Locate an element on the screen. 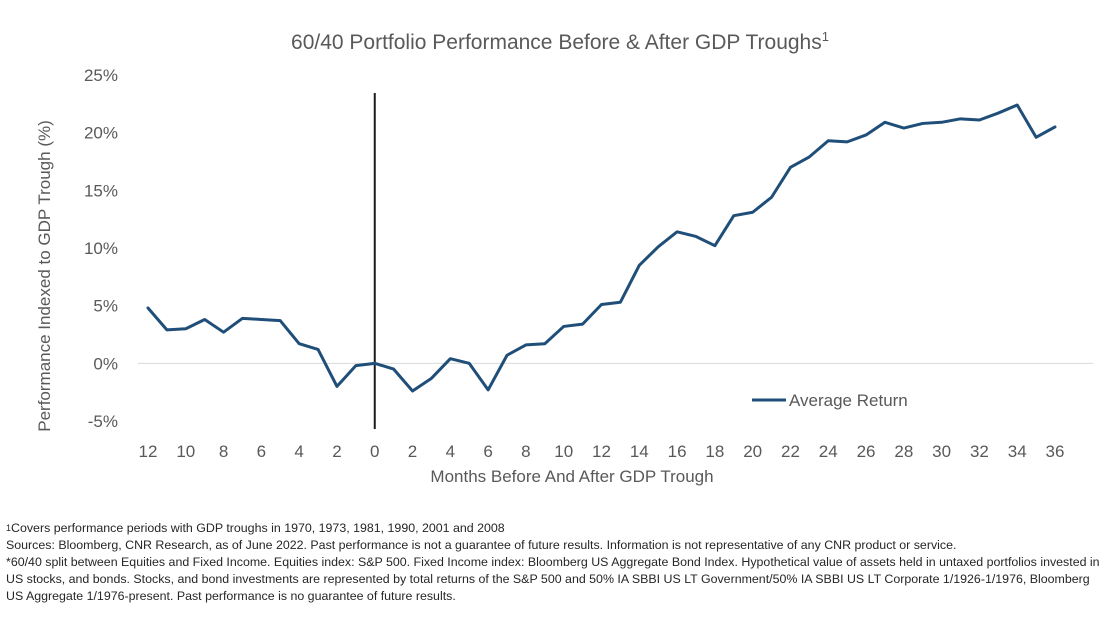 The width and height of the screenshot is (1108, 640). x-tick-label: 34 is located at coordinates (1017, 451).